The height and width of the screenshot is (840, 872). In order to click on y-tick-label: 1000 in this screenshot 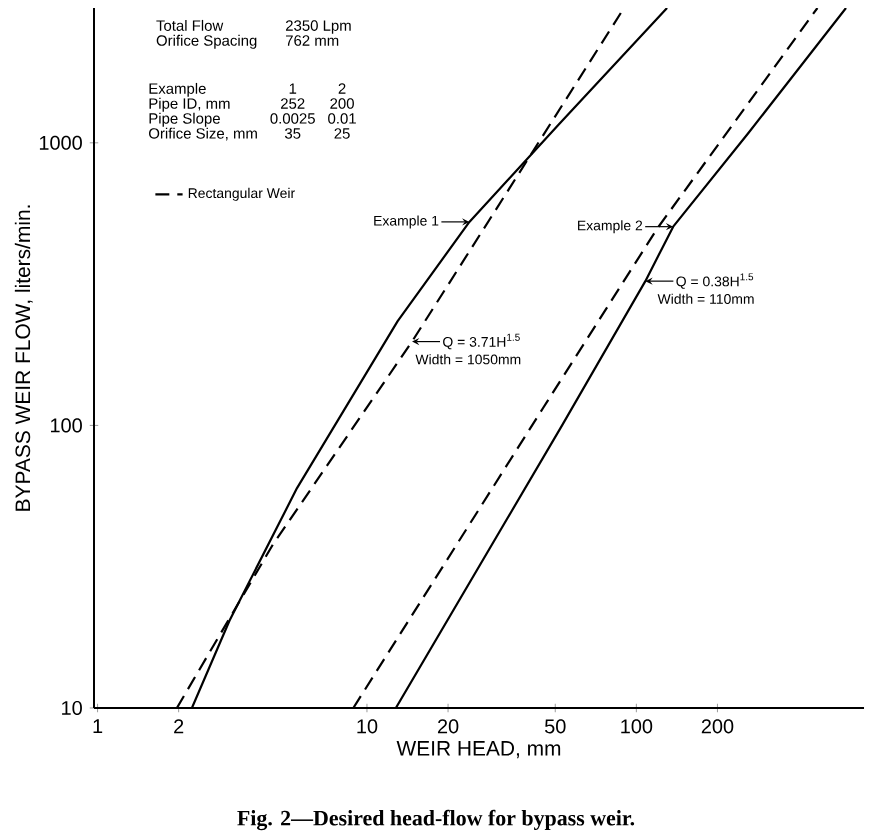, I will do `click(60, 142)`.